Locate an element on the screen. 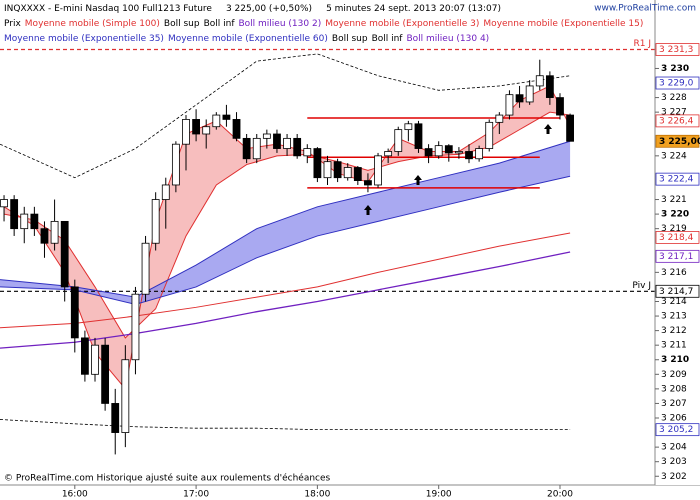 The image size is (700, 500). x-tick-label: 20:00 is located at coordinates (560, 495).